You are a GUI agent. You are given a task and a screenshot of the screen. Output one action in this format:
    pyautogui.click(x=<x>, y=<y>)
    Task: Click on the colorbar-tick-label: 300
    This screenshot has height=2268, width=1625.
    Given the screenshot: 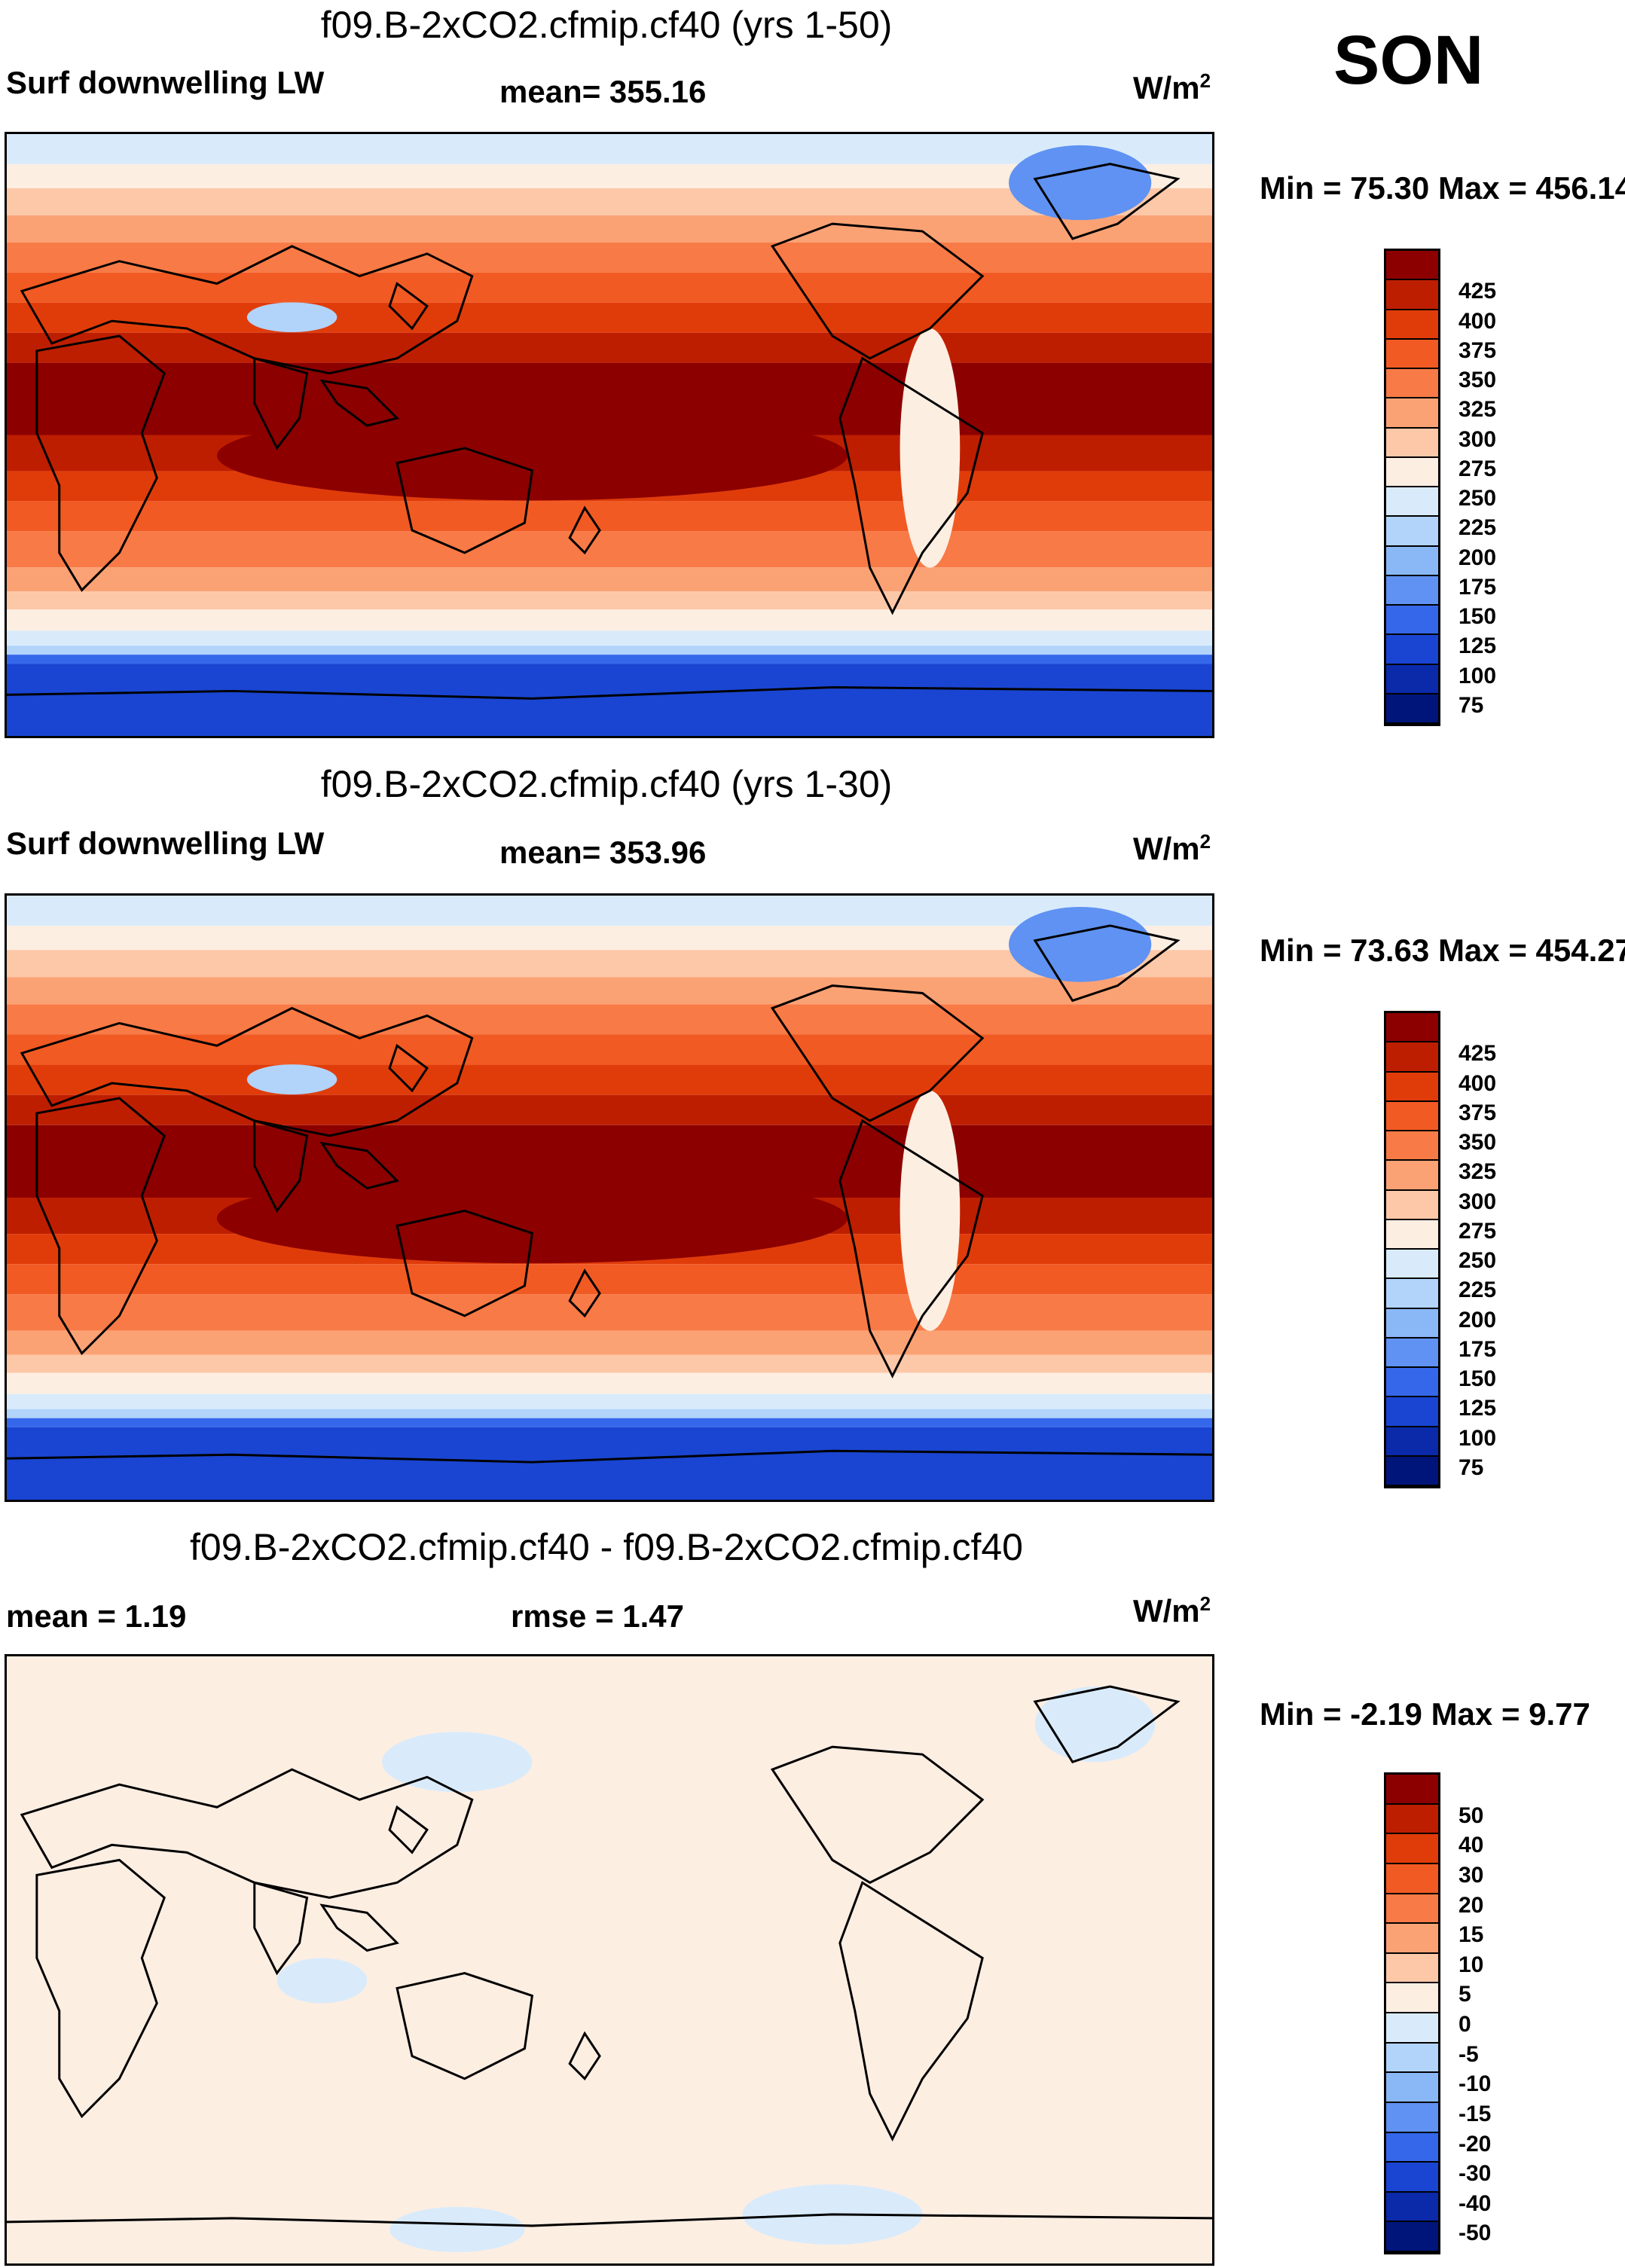 What is the action you would take?
    pyautogui.click(x=1478, y=439)
    